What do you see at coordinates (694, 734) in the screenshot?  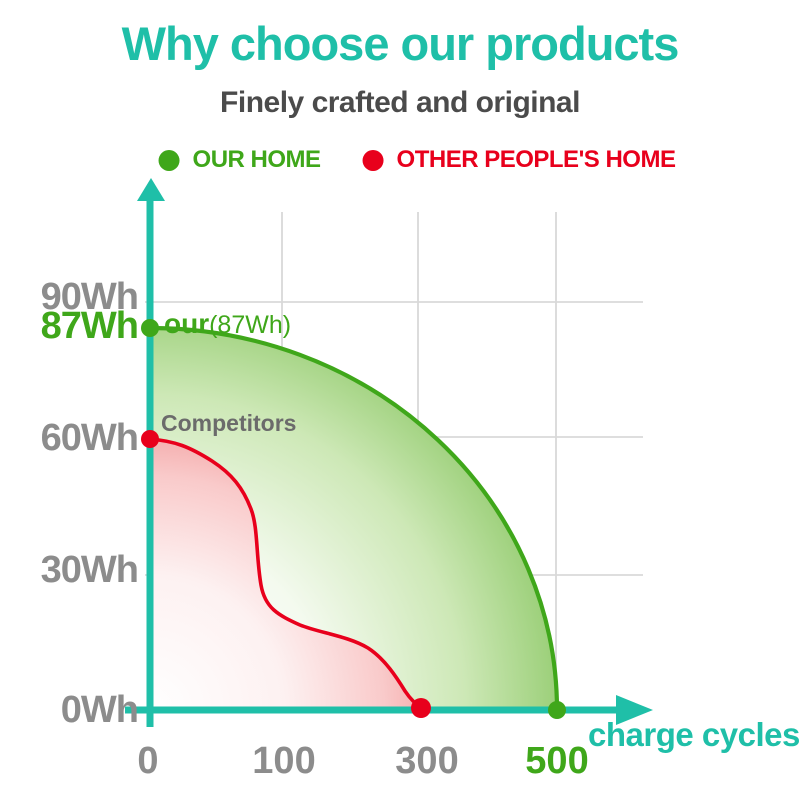 I see `x-axis-title: charge cycles` at bounding box center [694, 734].